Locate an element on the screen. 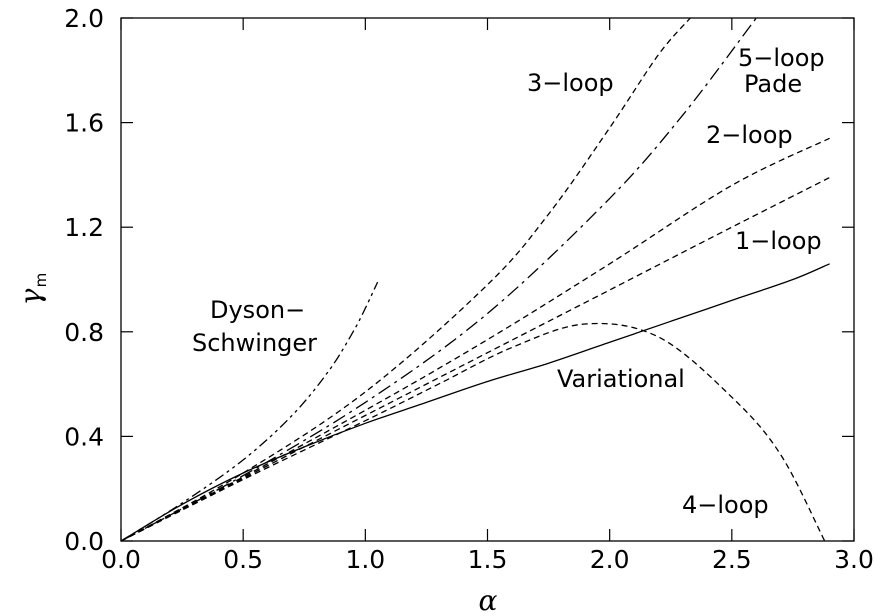 This screenshot has height=616, width=875. label-variational: Variational is located at coordinates (621, 379).